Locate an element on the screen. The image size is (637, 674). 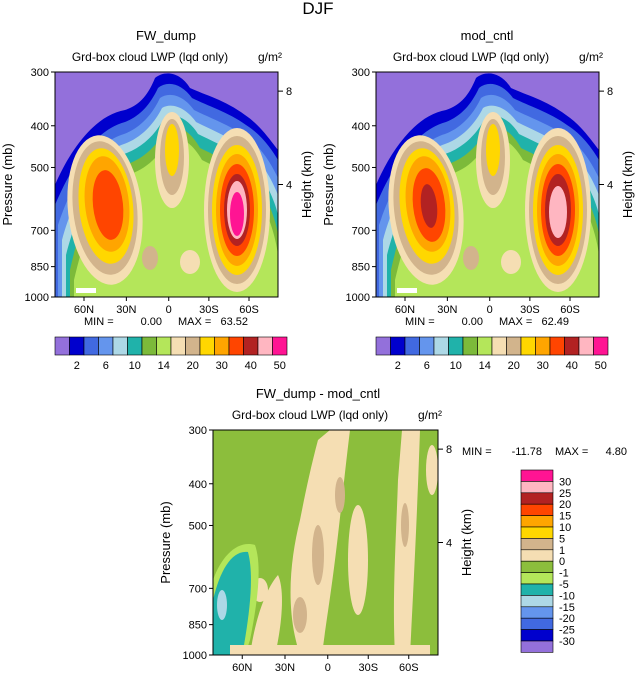
colorbar-label: -30 is located at coordinates (567, 642).